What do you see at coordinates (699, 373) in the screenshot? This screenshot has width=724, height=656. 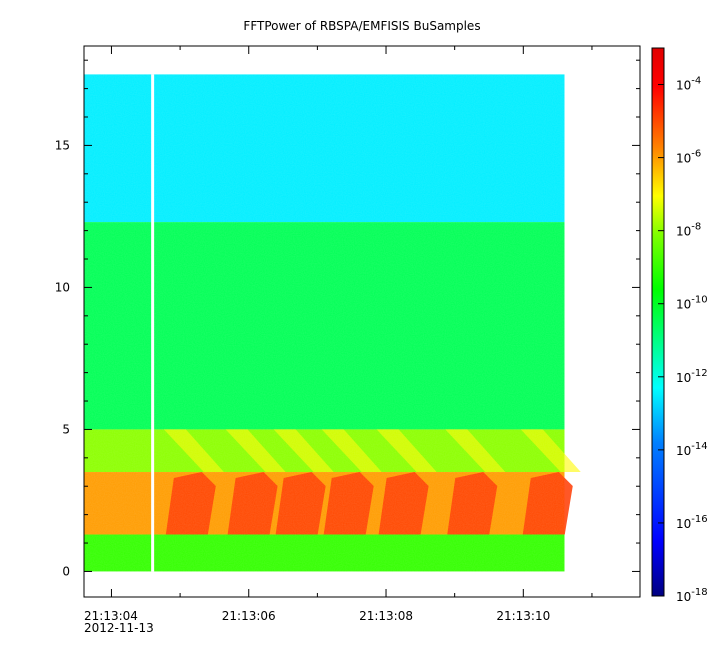 I see `colorbar-tick-exponent: -12` at bounding box center [699, 373].